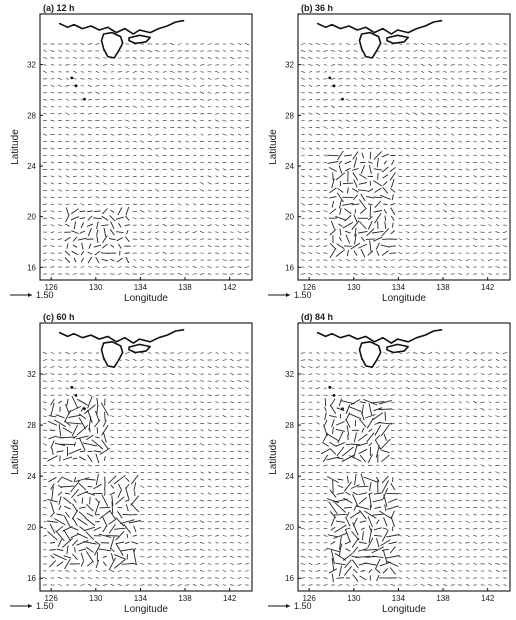 This screenshot has width=516, height=620. Describe the element at coordinates (370, 354) in the screenshot. I see `kyushu-coast` at that location.